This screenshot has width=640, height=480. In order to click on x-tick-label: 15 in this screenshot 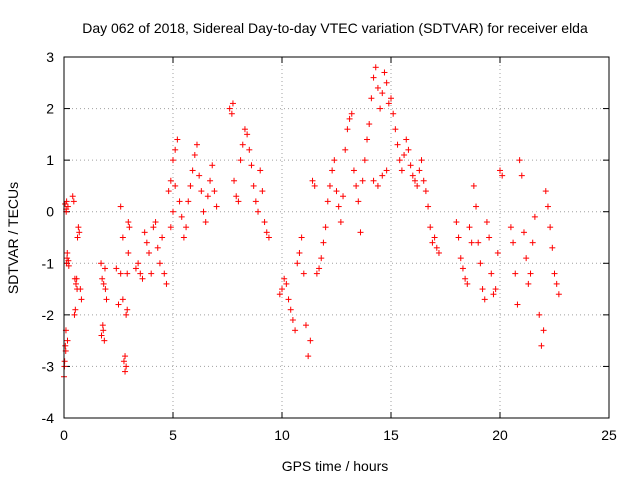, I will do `click(391, 435)`.